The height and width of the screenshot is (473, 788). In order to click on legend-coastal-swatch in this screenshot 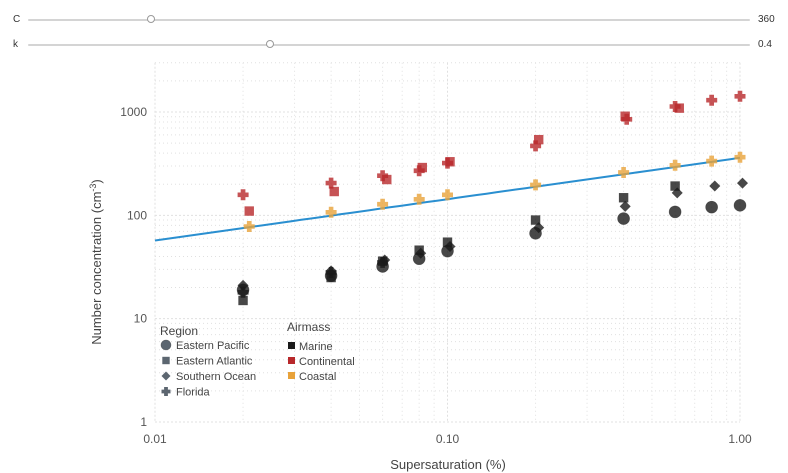, I will do `click(291, 375)`.